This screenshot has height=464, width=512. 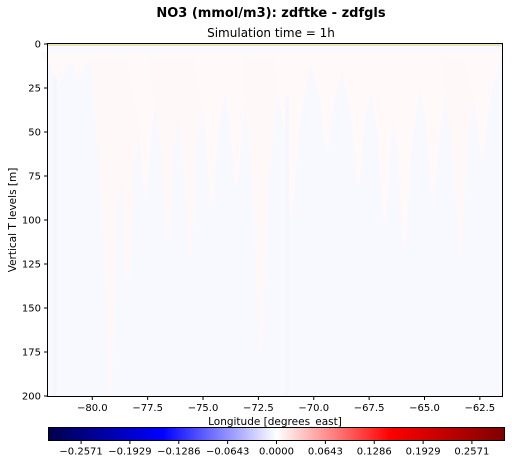 I want to click on heatmap-surface-layer, so click(x=275, y=45).